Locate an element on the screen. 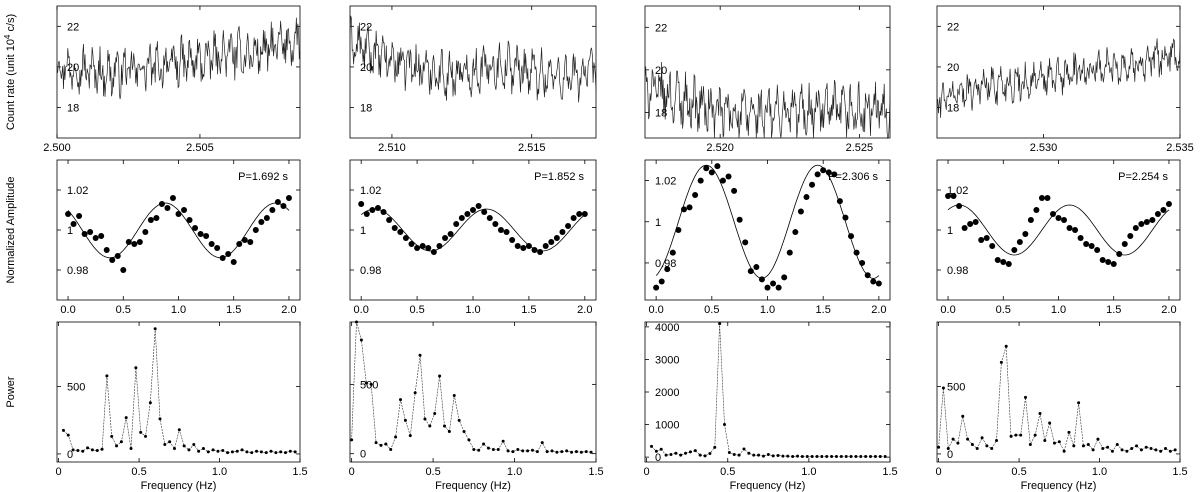  light-curve-series is located at coordinates (178, 58).